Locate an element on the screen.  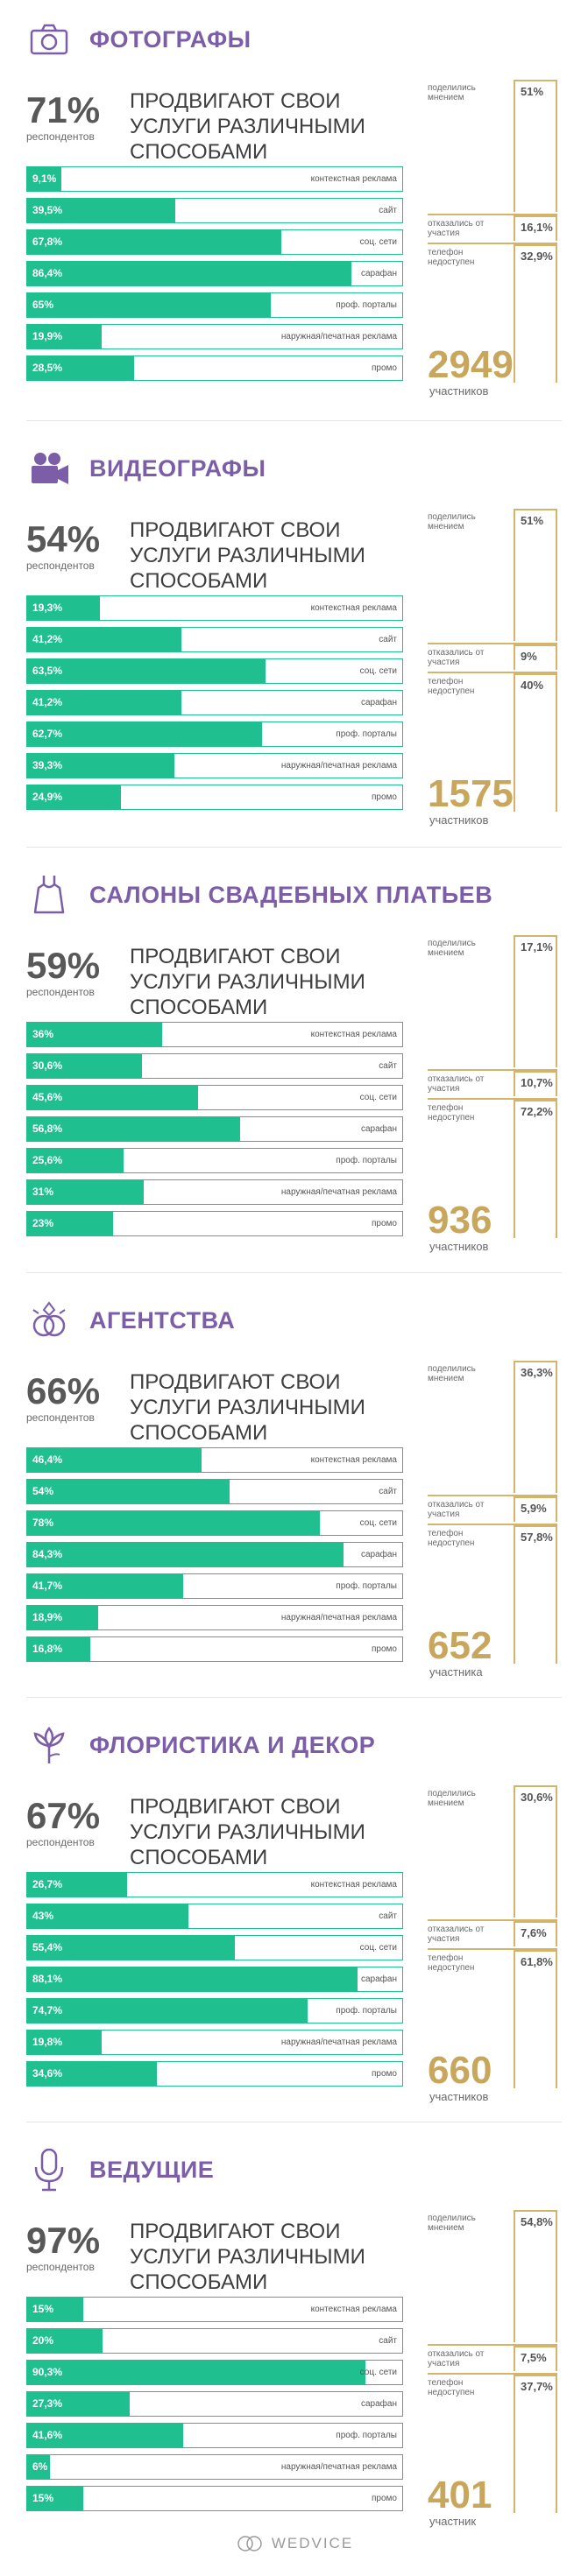
survey-stat-box: 57,8% is located at coordinates (536, 1594).